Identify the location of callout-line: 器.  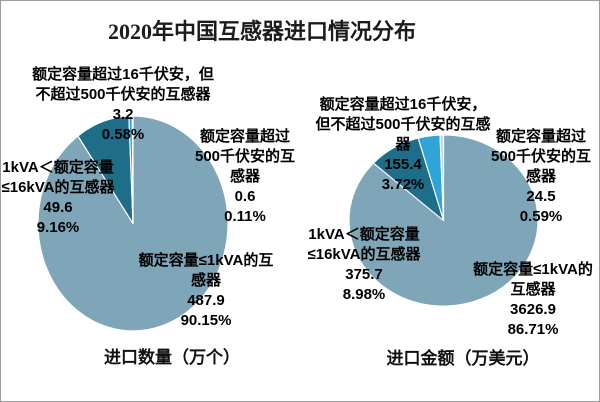
(403, 144).